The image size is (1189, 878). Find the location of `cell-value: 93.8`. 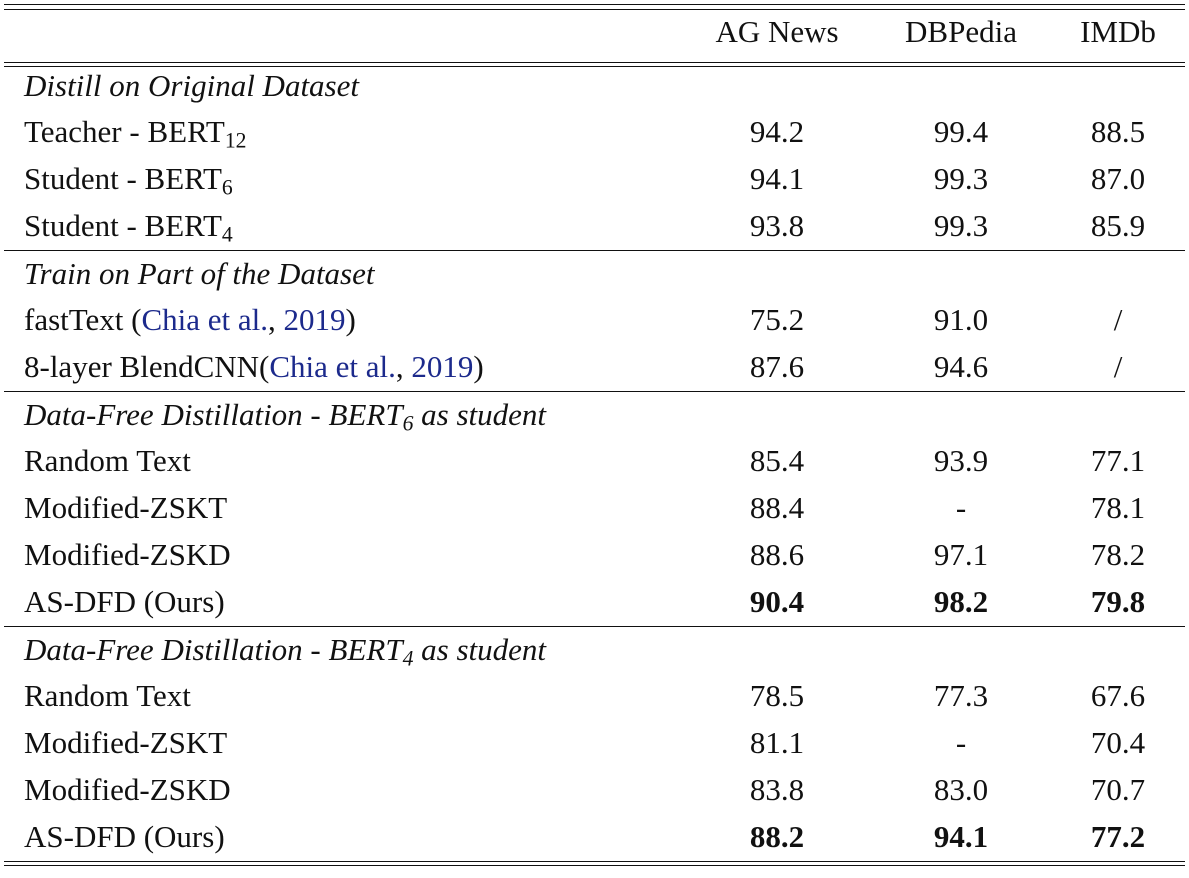

cell-value: 93.8 is located at coordinates (777, 225).